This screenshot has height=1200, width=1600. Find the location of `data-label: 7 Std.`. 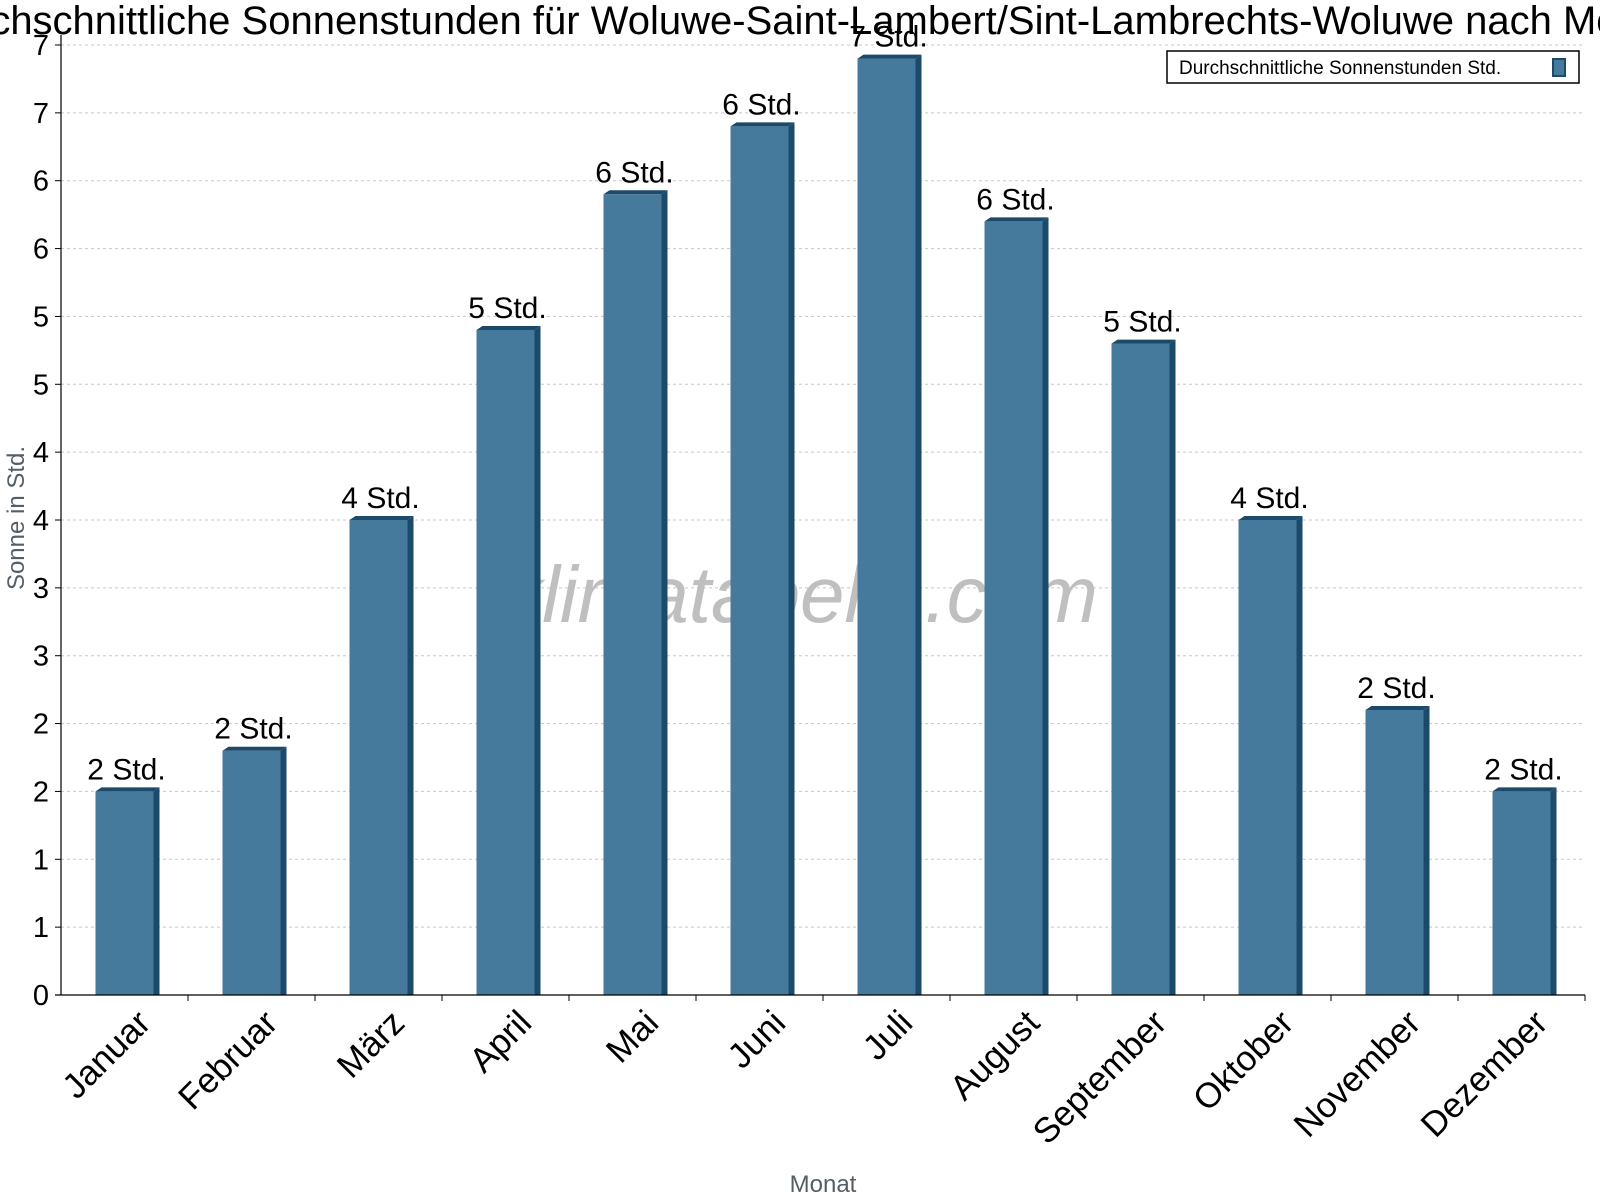

data-label: 7 Std. is located at coordinates (888, 37).